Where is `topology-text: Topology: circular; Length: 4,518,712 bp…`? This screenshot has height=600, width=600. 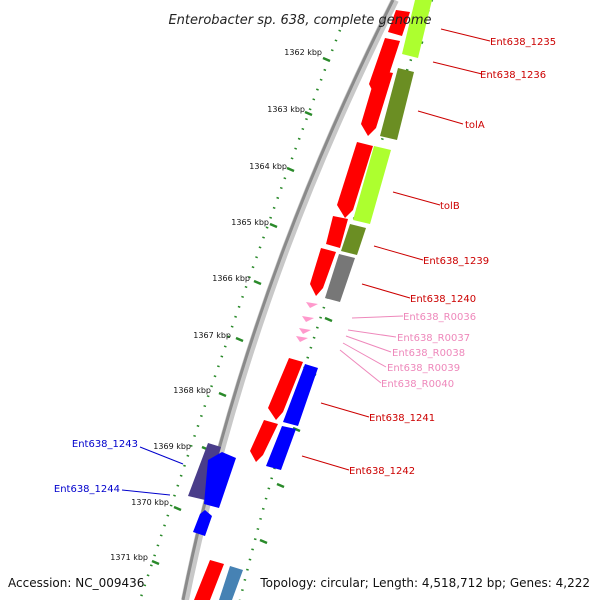 topology-text: Topology: circular; Length: 4,518,712 bp… is located at coordinates (424, 583).